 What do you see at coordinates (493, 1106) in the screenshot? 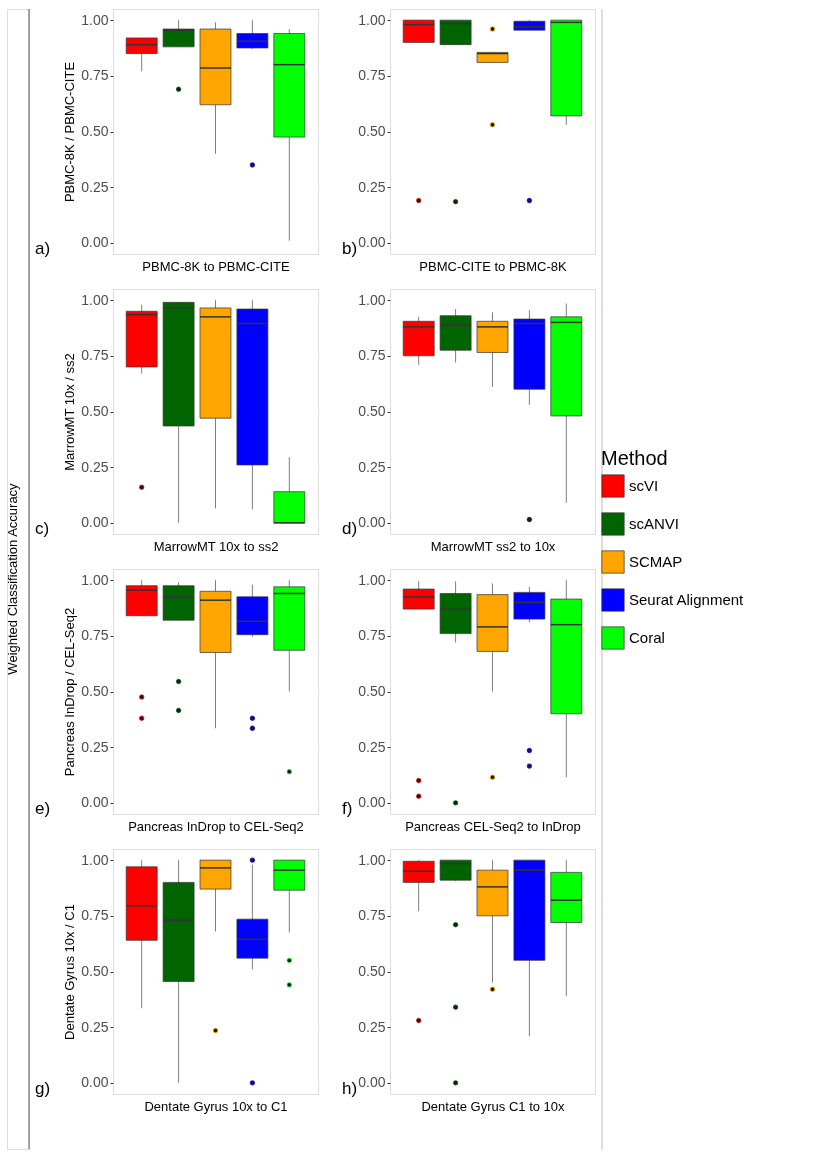
I see `x-axis-title: Dentate Gyrus C1 to 10x` at bounding box center [493, 1106].